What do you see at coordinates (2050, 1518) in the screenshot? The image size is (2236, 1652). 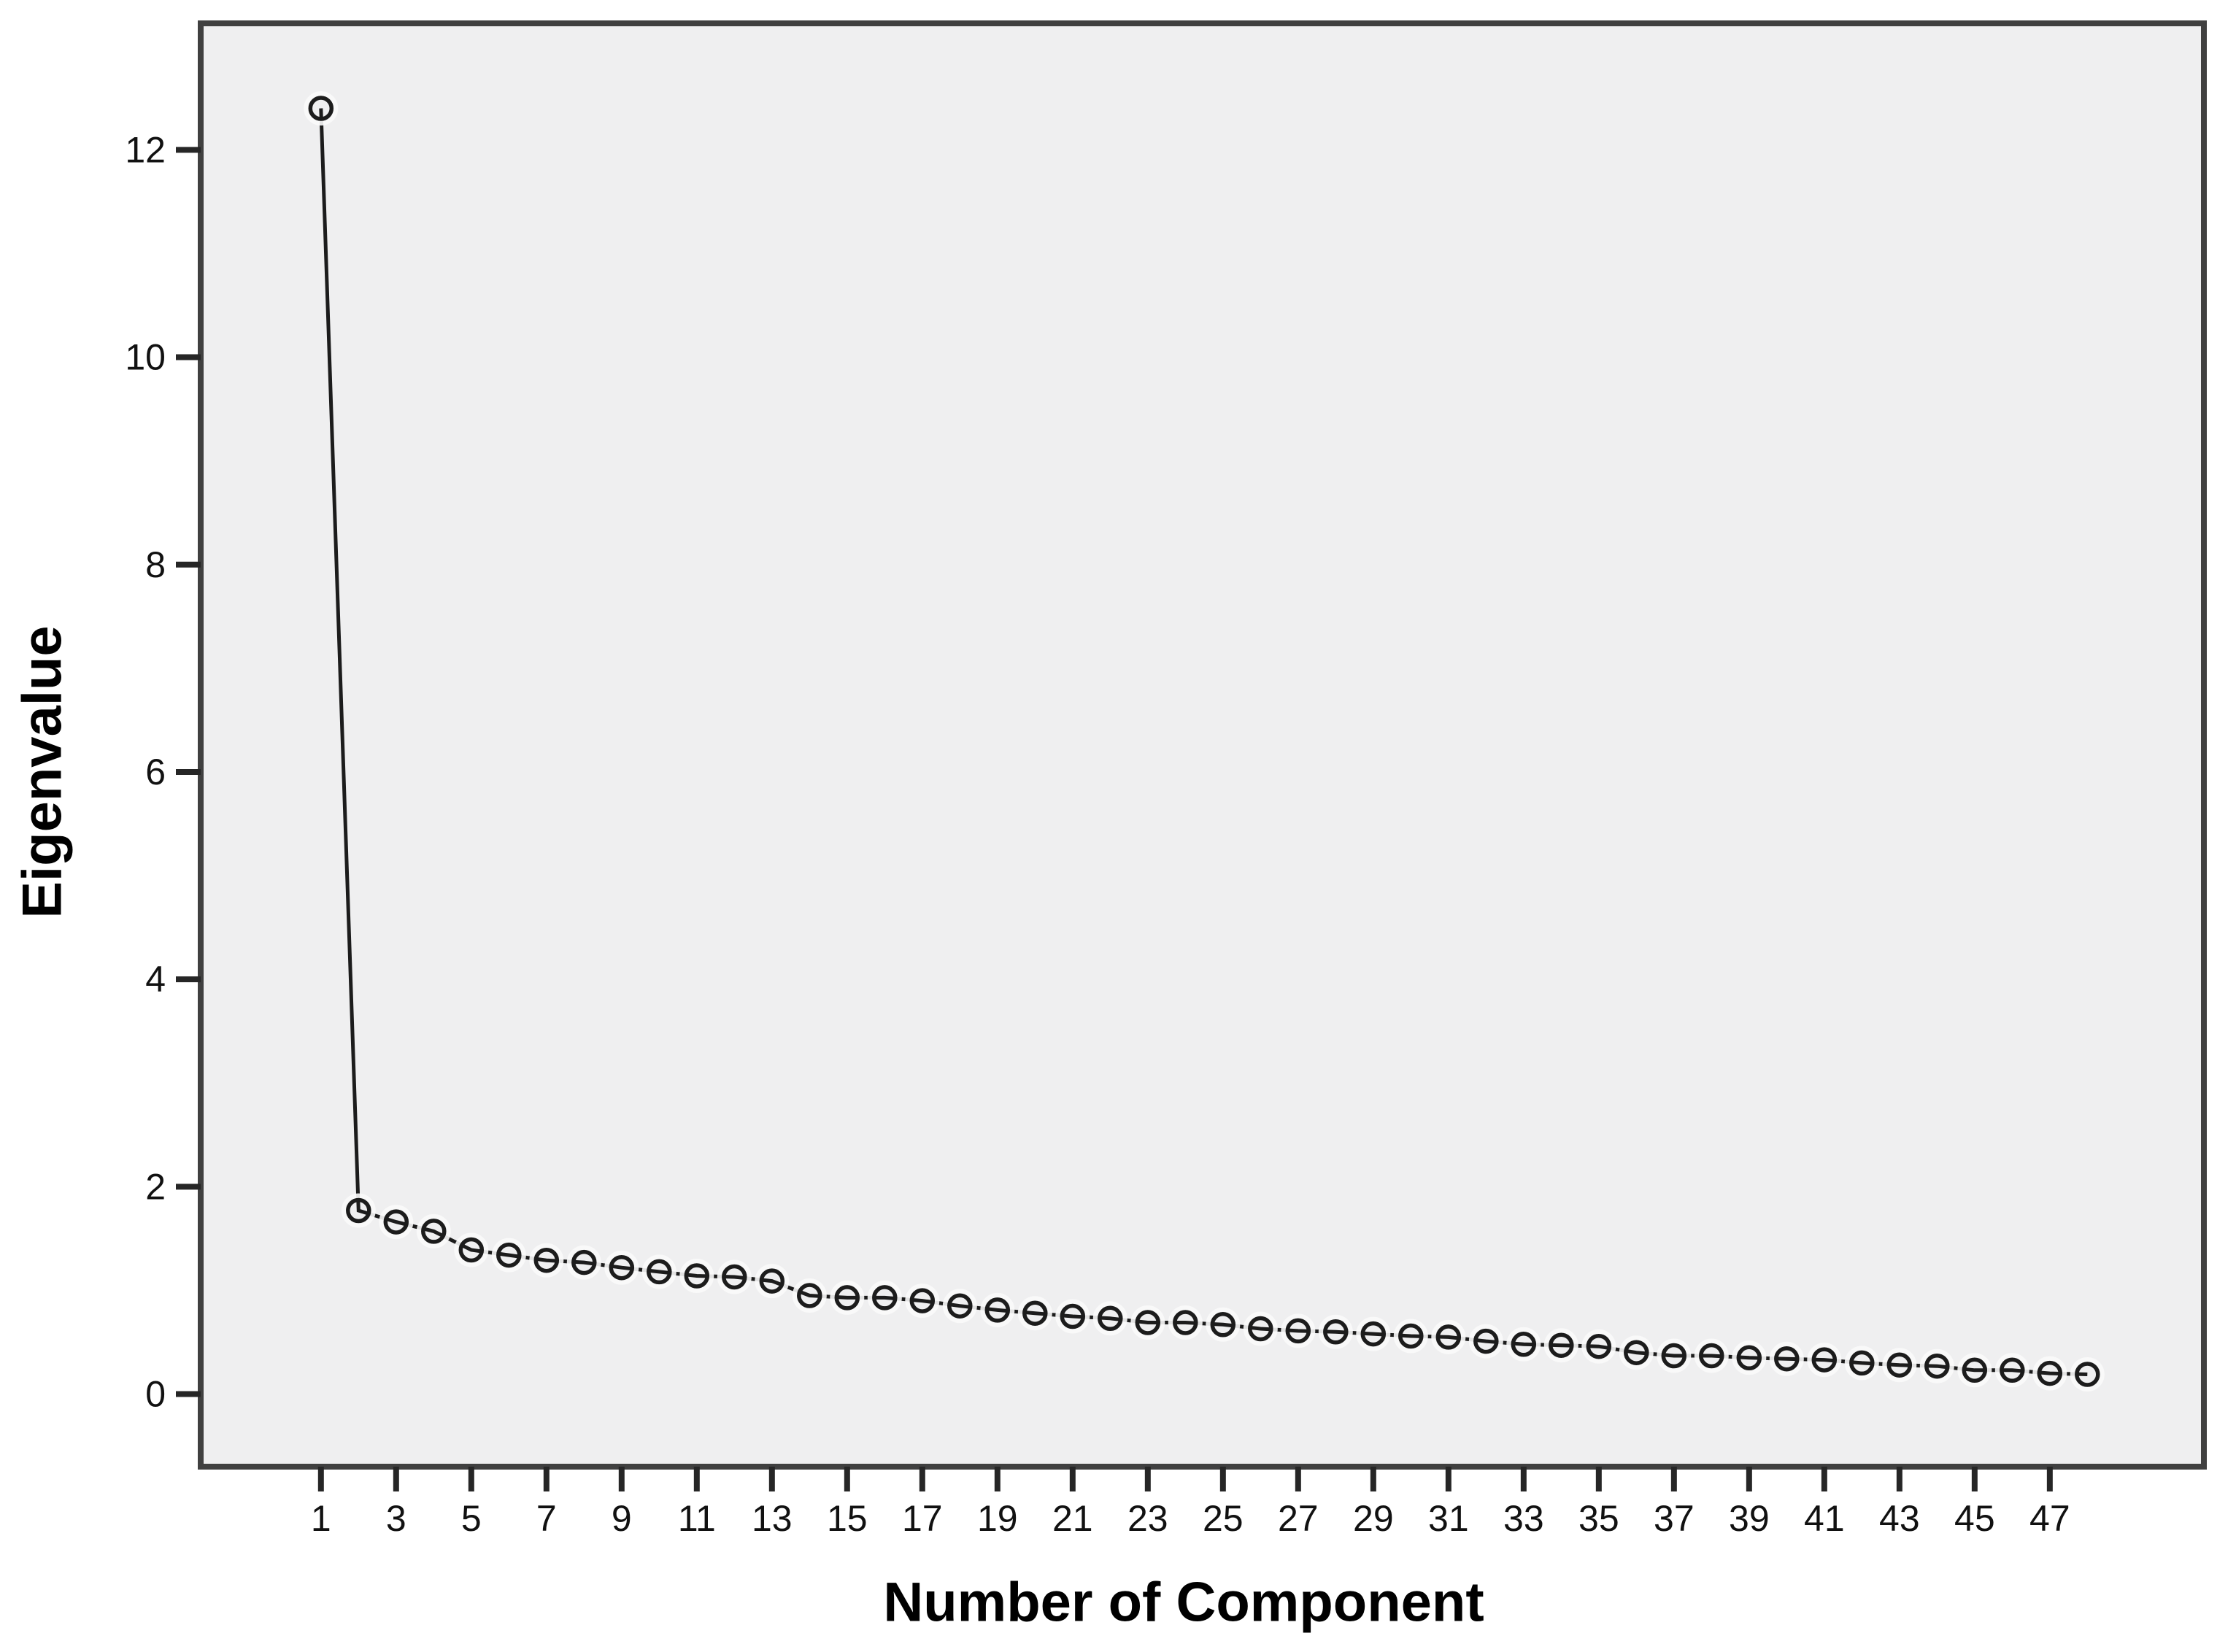 I see `x-tick-label: 47` at bounding box center [2050, 1518].